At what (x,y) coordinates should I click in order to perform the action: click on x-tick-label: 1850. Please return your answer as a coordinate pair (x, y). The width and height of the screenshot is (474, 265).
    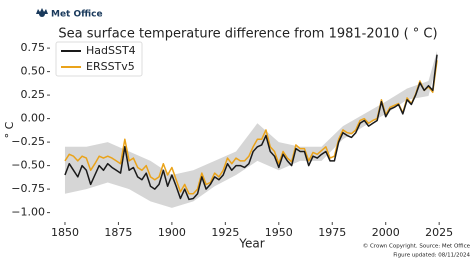
    Looking at the image, I should click on (65, 232).